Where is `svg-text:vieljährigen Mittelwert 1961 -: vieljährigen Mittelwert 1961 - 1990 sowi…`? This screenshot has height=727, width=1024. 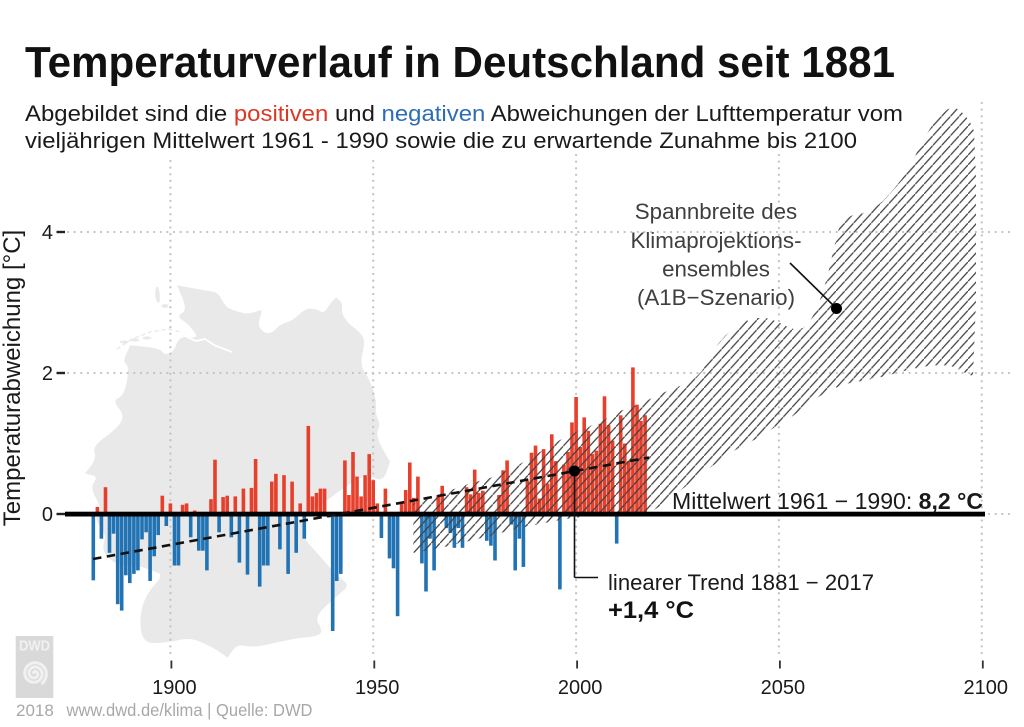 svg-text:vieljährigen Mittelwert 1961 -: vieljährigen Mittelwert 1961 - 1990 sowi… is located at coordinates (441, 140).